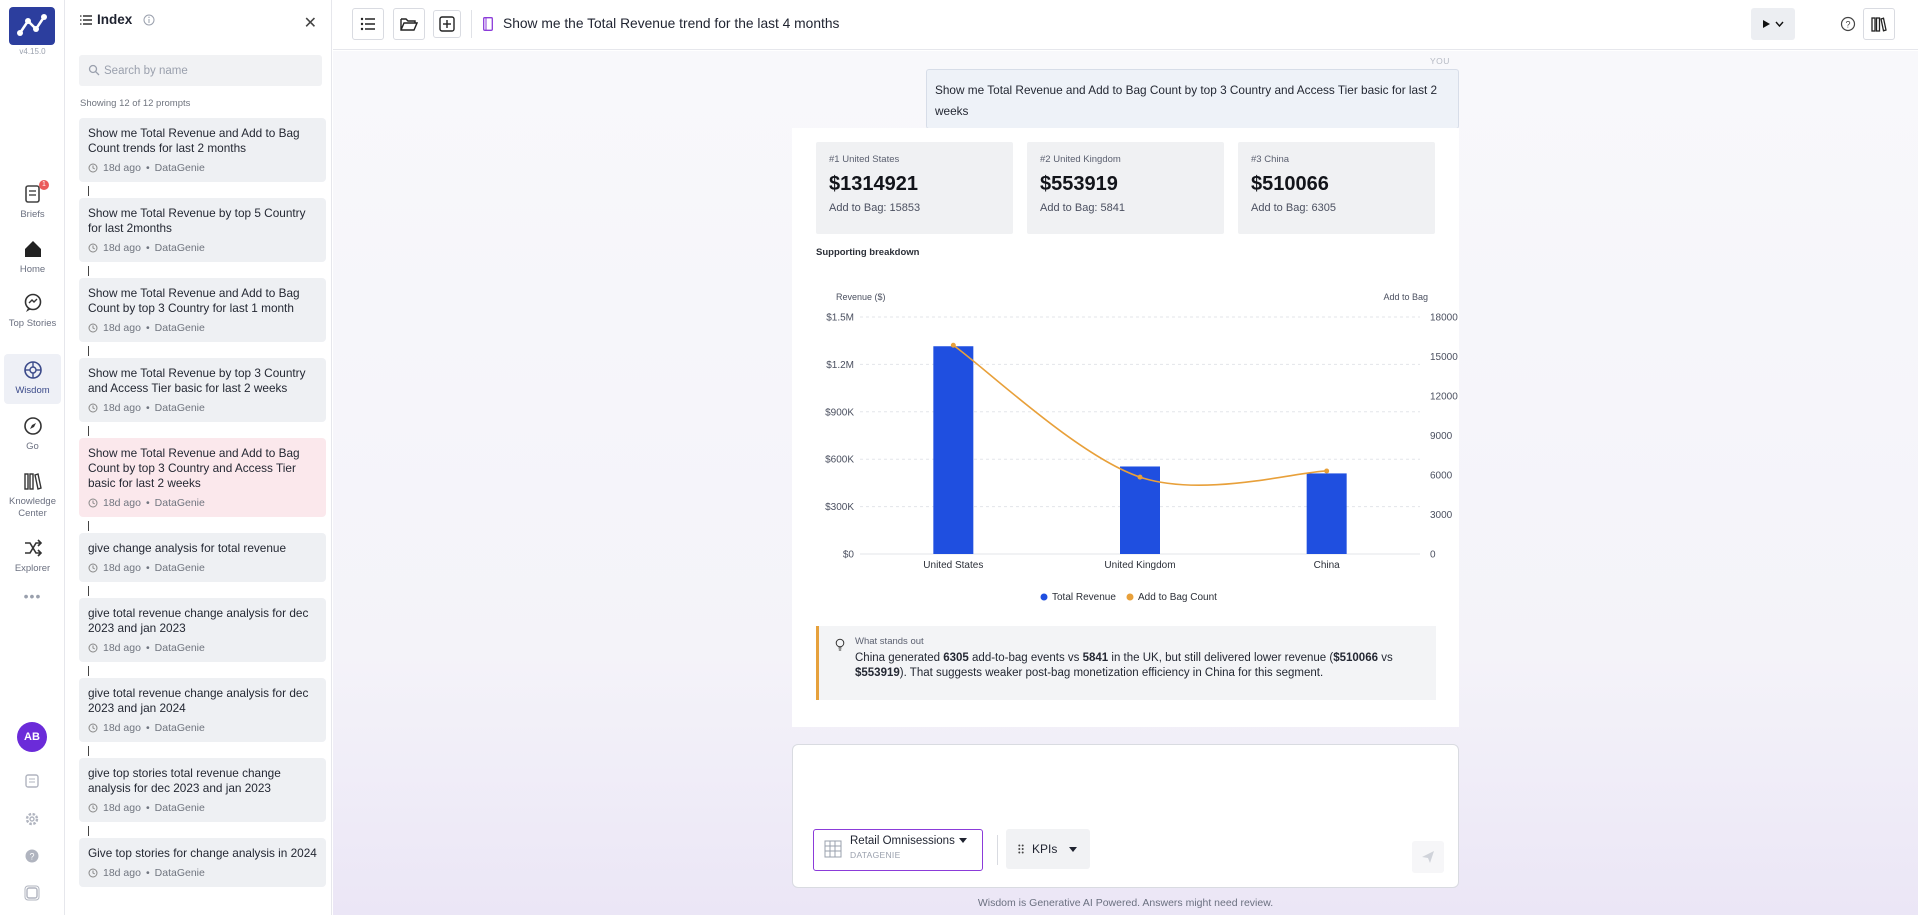 The width and height of the screenshot is (1918, 915). Describe the element at coordinates (1444, 397) in the screenshot. I see `y2-tick-label: 12000` at that location.